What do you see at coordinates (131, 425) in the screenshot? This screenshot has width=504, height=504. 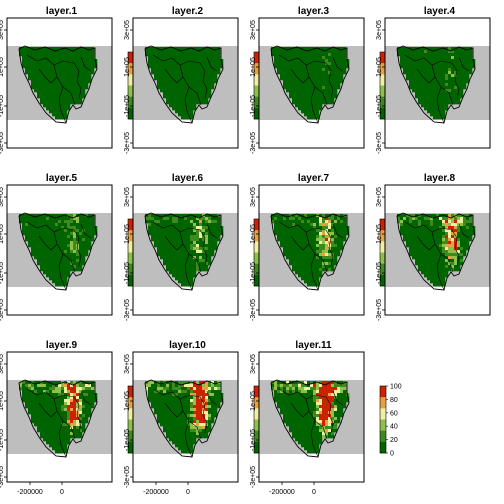 I see `legend-swatch` at bounding box center [131, 425].